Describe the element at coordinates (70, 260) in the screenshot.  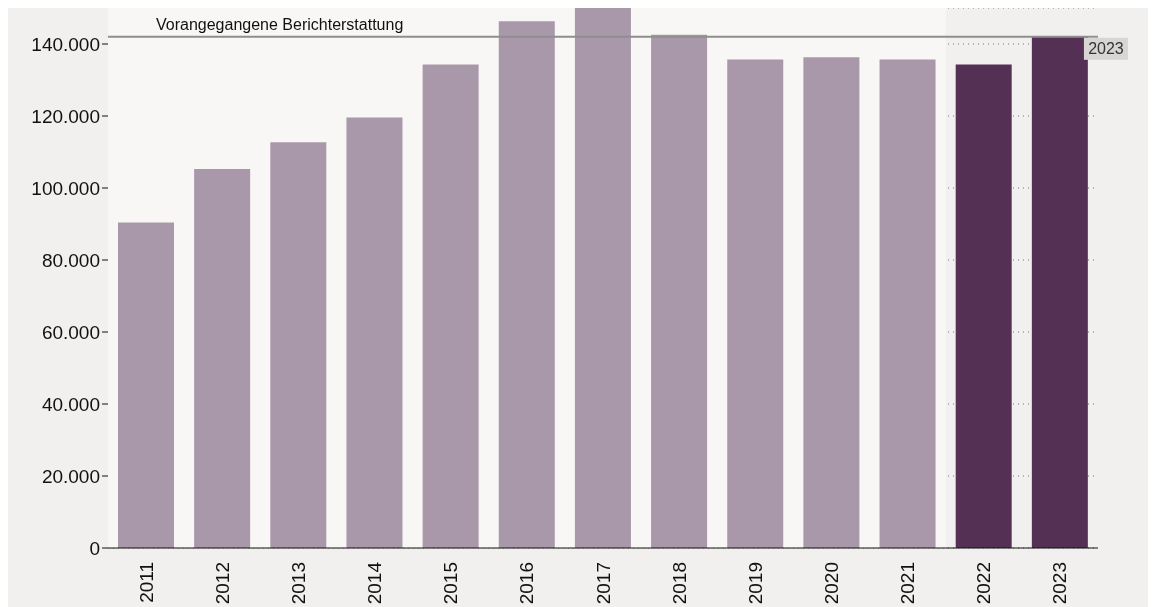
I see `y-tick-label: 80.000` at that location.